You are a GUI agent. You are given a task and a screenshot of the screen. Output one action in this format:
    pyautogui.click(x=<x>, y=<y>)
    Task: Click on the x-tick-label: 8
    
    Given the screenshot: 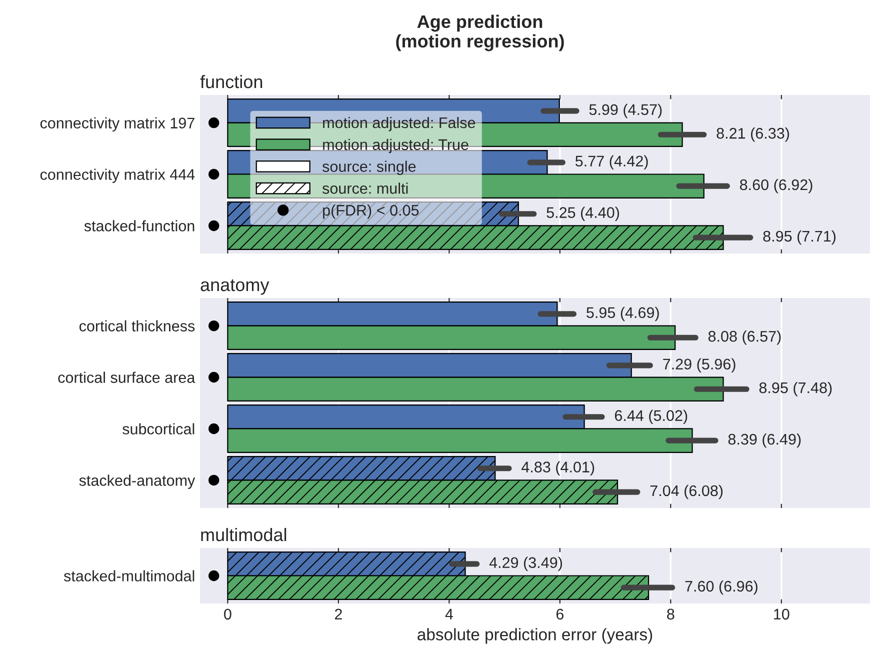 What is the action you would take?
    pyautogui.click(x=670, y=614)
    